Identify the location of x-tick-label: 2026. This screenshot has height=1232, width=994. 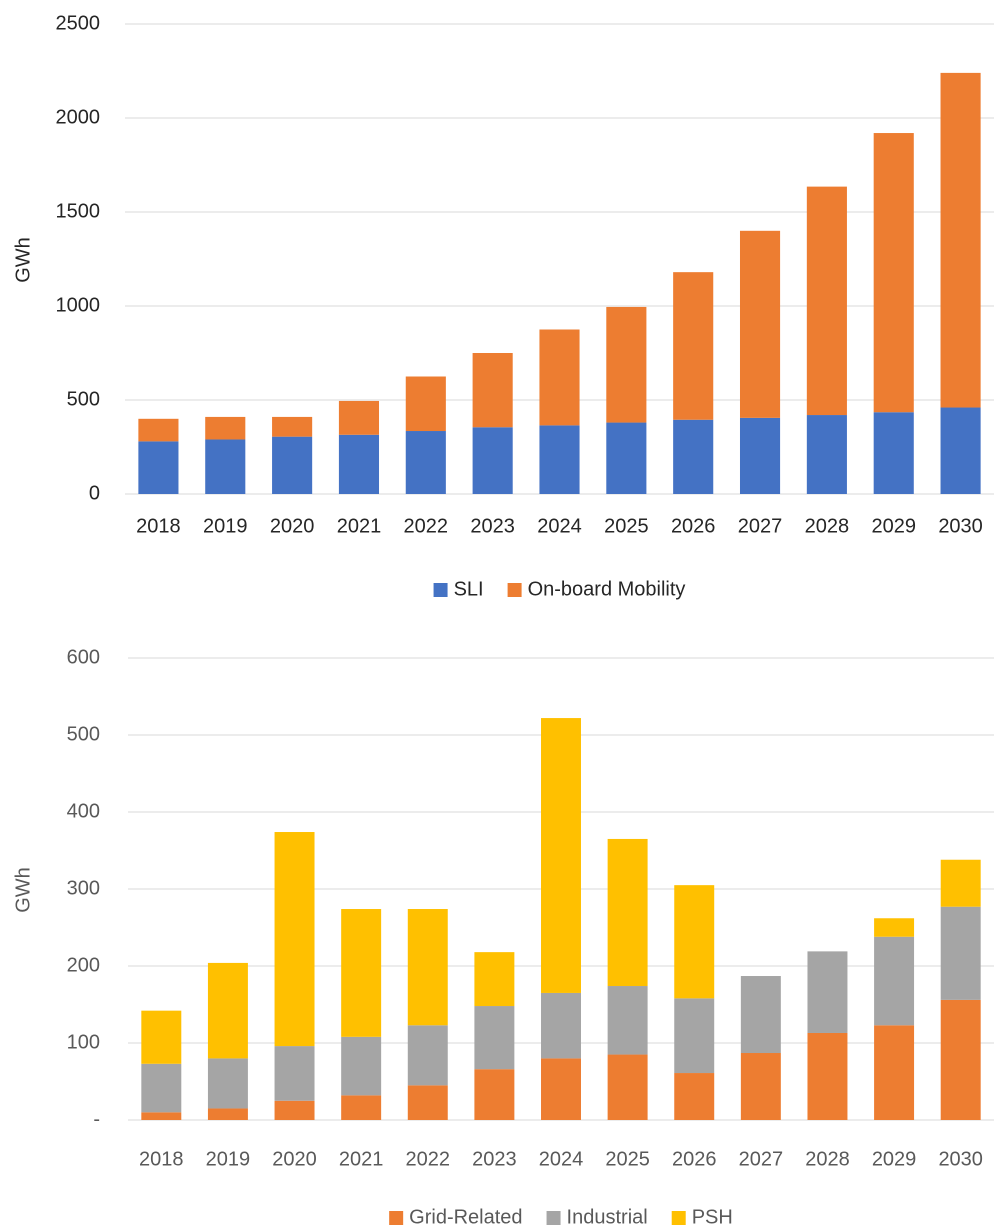
(694, 1159).